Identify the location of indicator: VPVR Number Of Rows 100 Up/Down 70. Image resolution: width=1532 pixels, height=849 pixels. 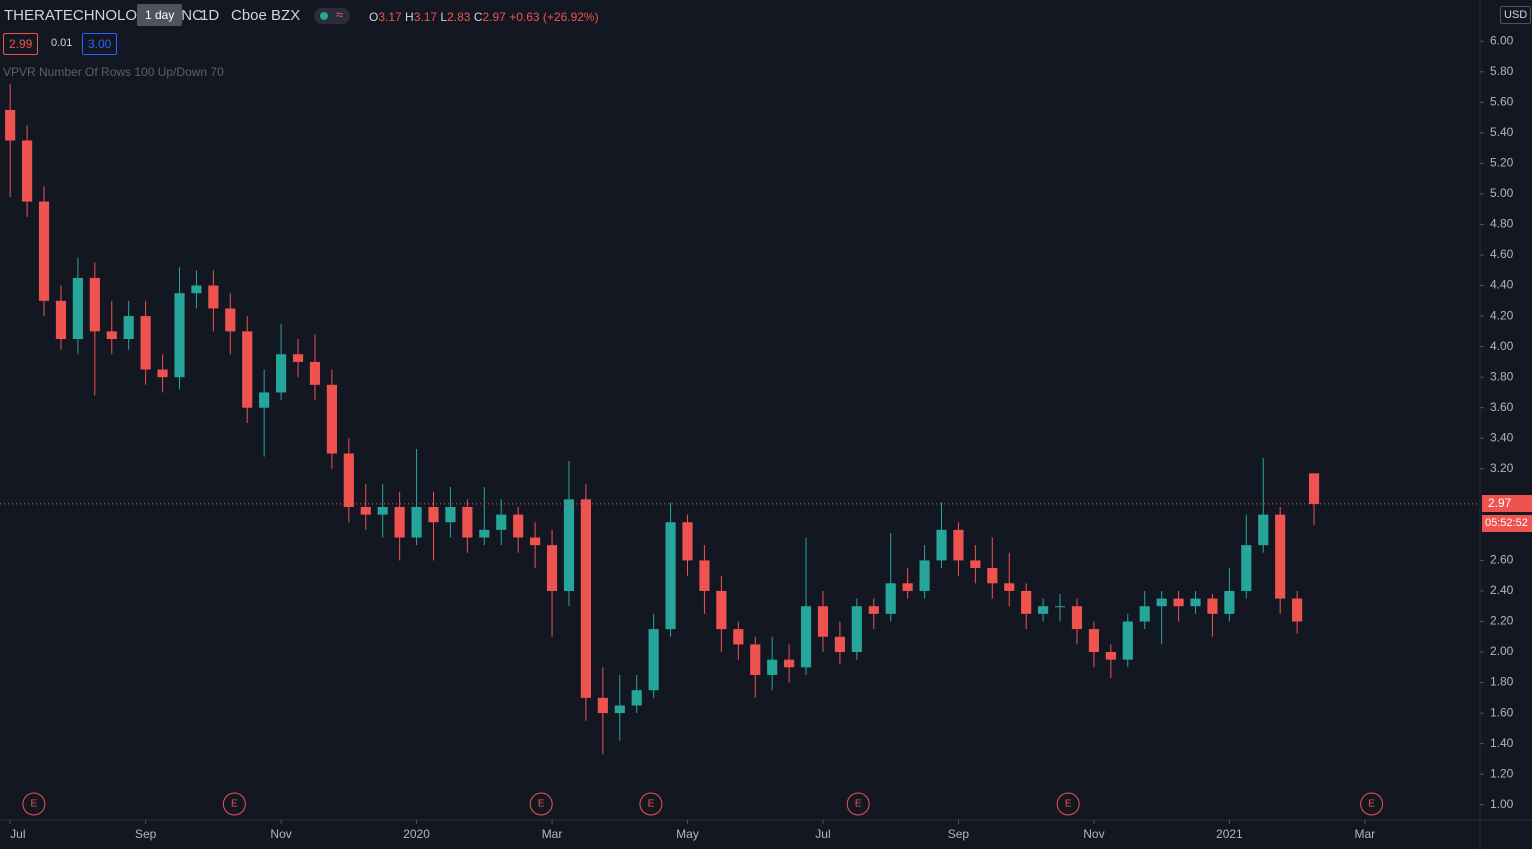
(113, 72).